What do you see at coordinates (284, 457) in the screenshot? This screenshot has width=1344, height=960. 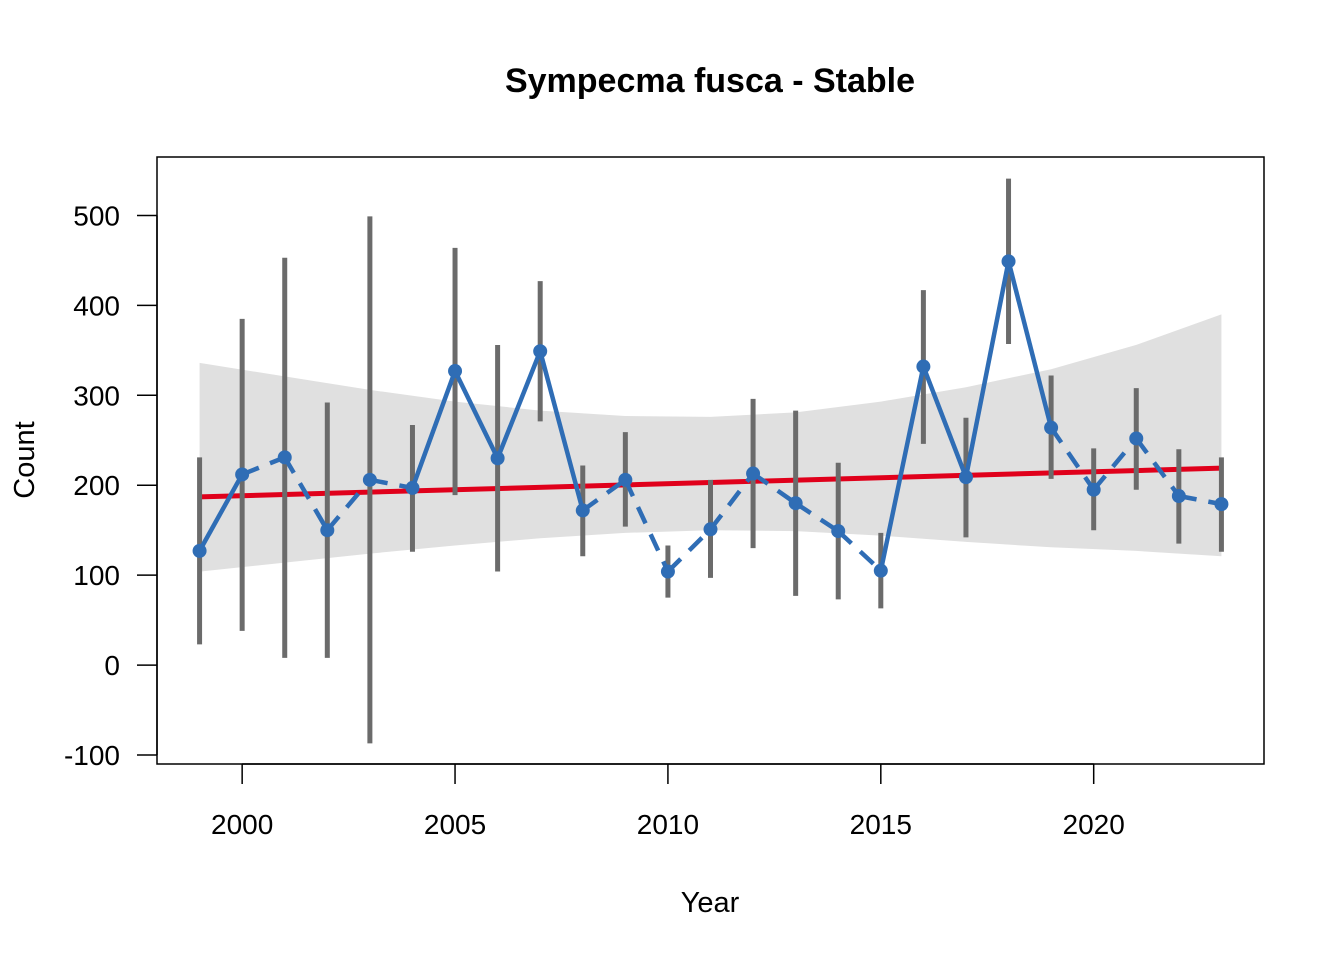 I see `data-point-2001` at bounding box center [284, 457].